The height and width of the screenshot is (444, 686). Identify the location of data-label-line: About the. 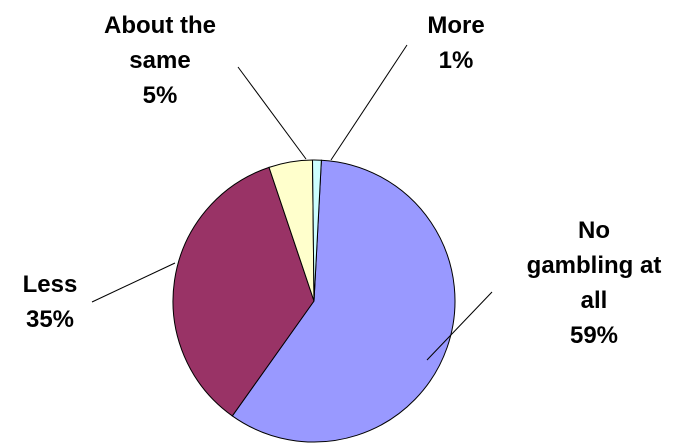
(160, 25).